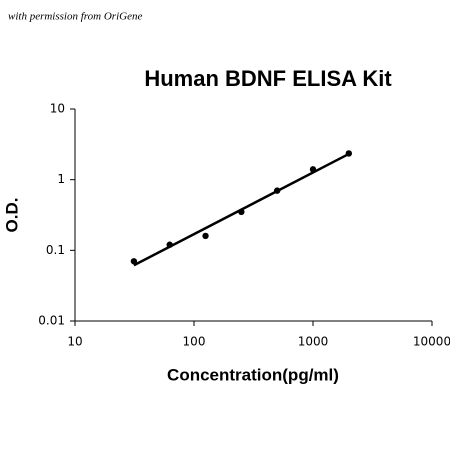 This screenshot has height=450, width=450. I want to click on permission-note: with permission from OriGene, so click(75, 17).